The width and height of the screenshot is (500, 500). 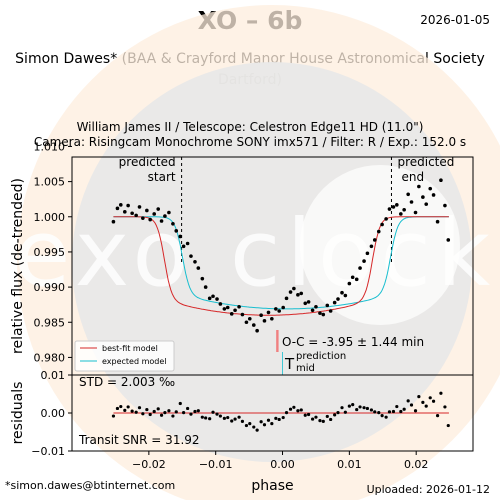 What do you see at coordinates (50, 217) in the screenshot?
I see `y-tick-label: 1.000` at bounding box center [50, 217].